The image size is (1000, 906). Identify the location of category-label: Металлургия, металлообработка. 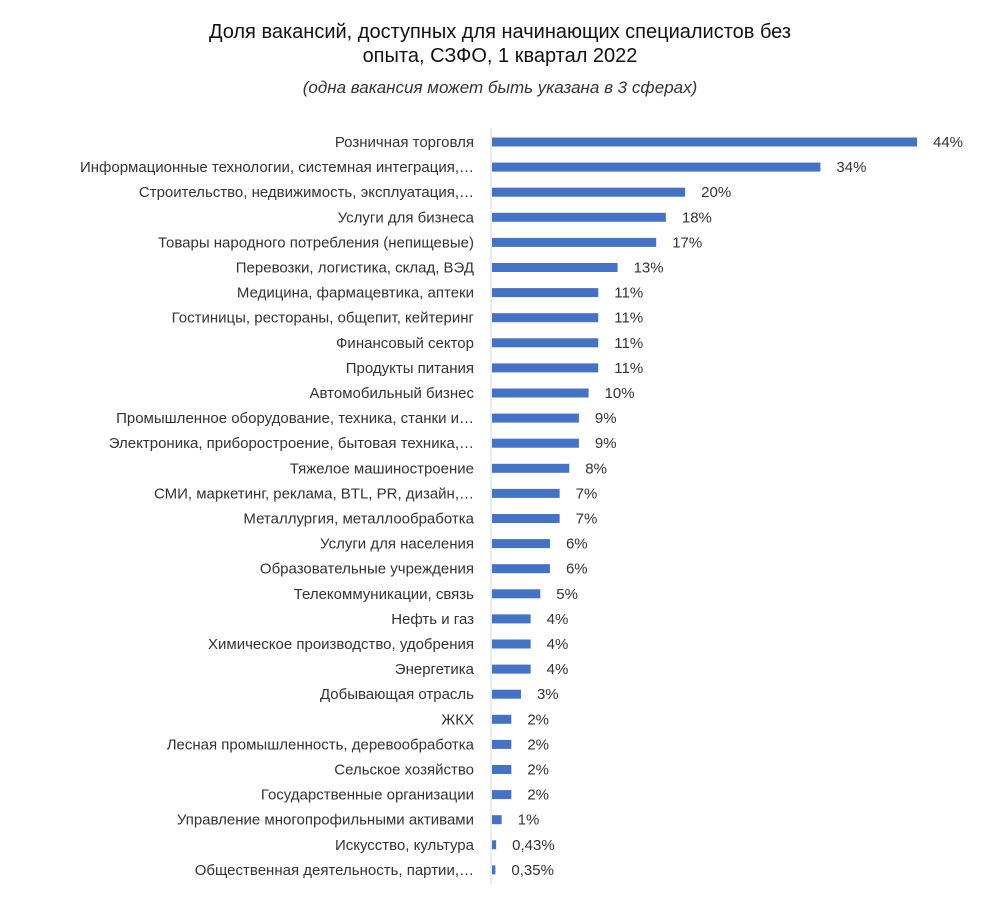
(358, 519).